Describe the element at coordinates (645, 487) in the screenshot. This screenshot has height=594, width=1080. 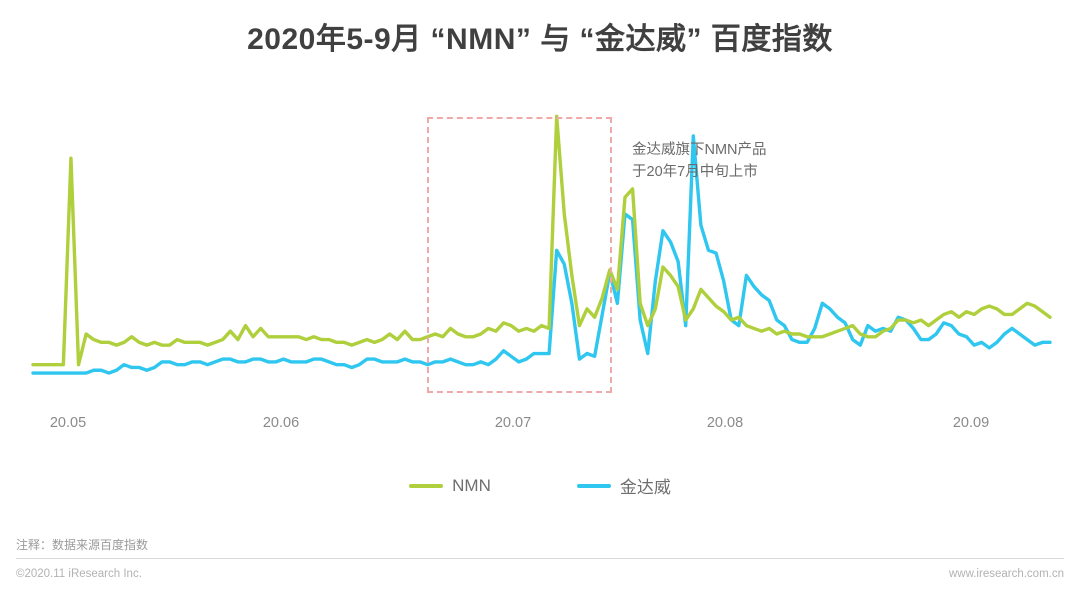
I see `legend-label: 金达威` at that location.